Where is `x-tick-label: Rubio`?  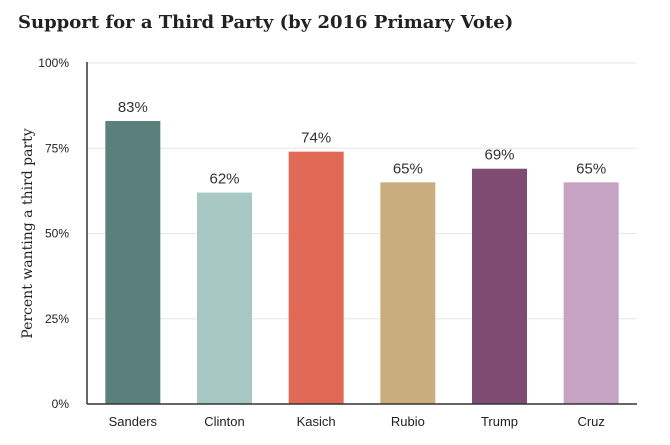
x-tick-label: Rubio is located at coordinates (408, 421).